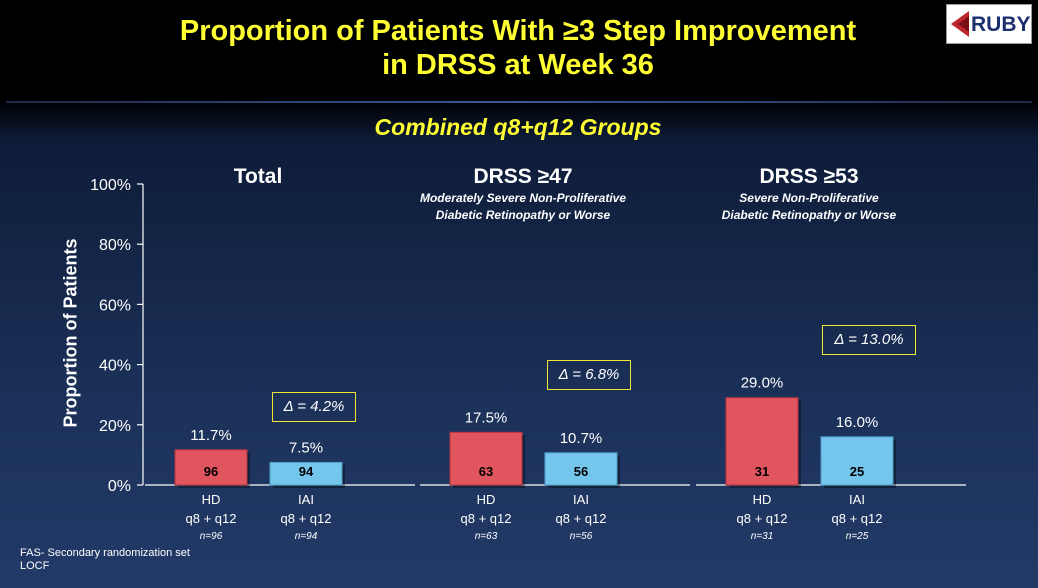 This screenshot has width=1038, height=588. I want to click on x-arm-label-1-1: IAI, so click(581, 499).